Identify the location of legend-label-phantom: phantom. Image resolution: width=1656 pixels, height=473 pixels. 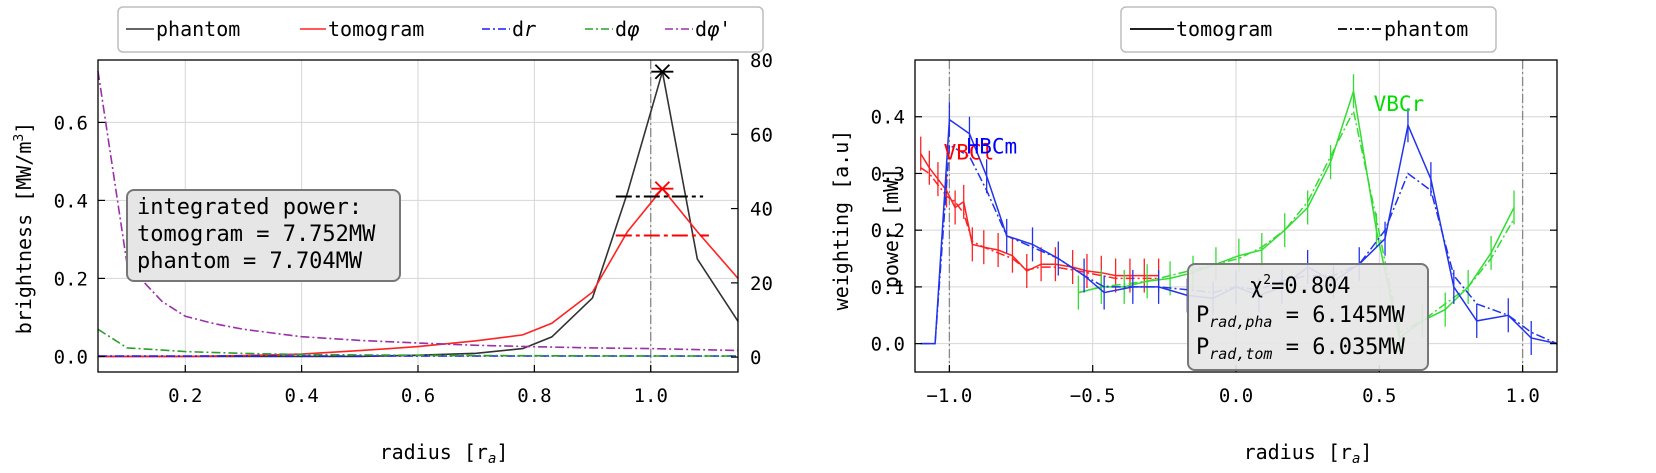
(198, 29).